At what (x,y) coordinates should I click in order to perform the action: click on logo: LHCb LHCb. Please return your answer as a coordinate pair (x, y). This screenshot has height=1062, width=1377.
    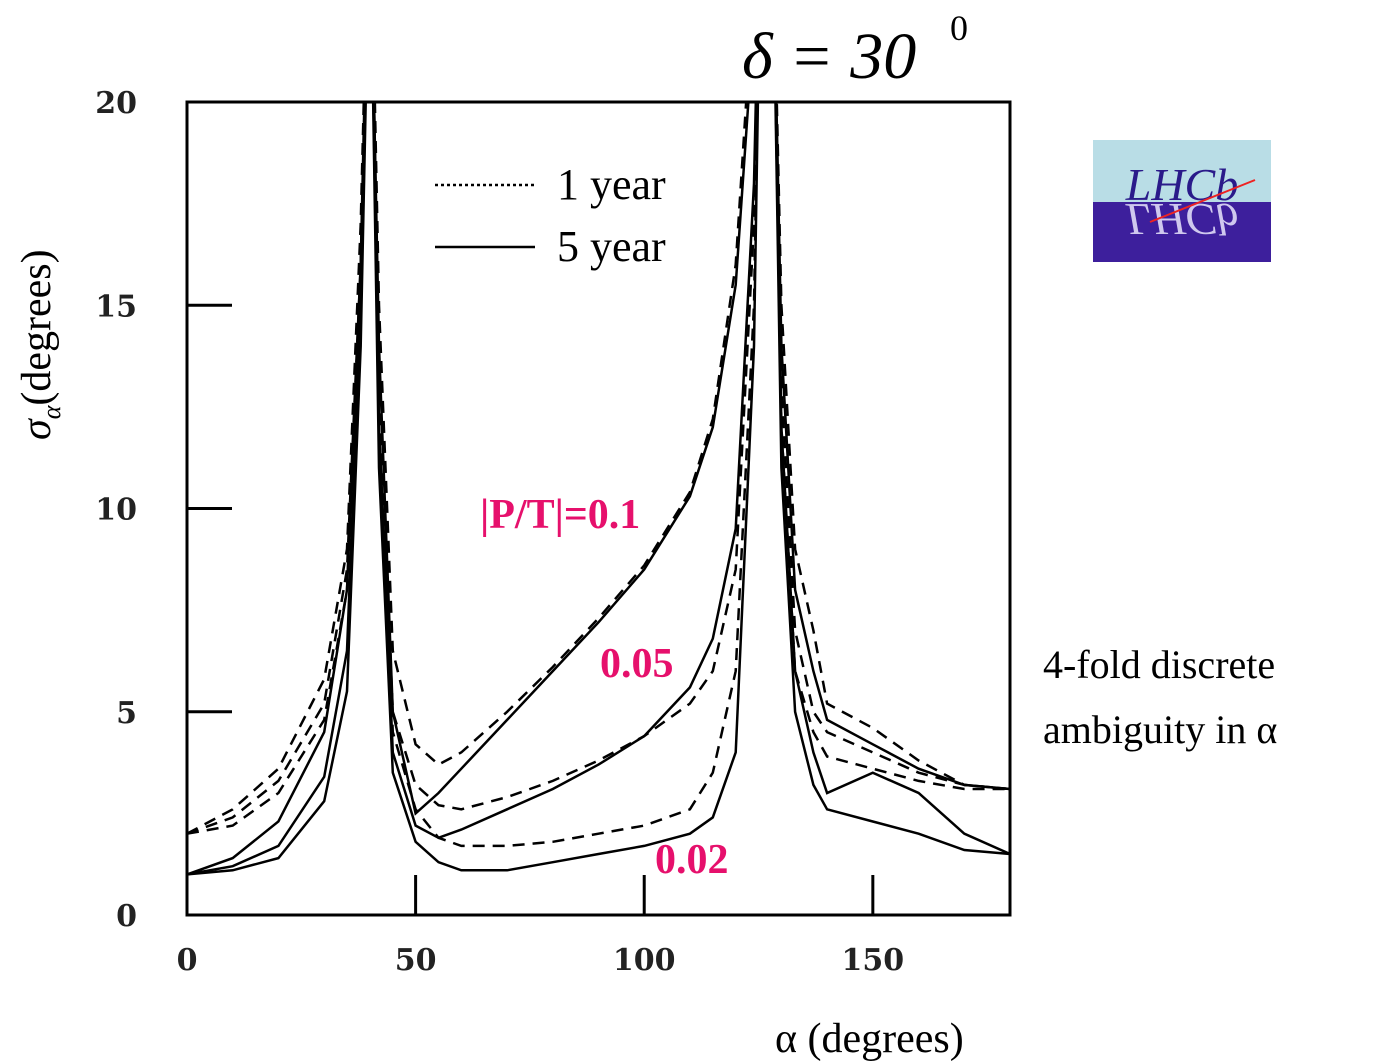
    Looking at the image, I should click on (1182, 201).